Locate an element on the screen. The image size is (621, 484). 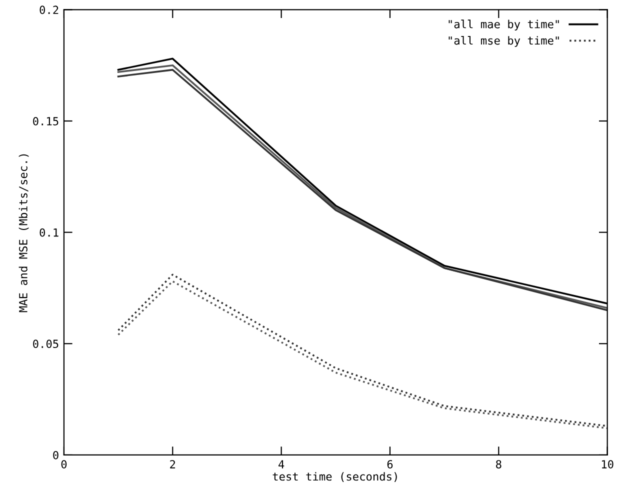
x-tick-label: 4 is located at coordinates (281, 464).